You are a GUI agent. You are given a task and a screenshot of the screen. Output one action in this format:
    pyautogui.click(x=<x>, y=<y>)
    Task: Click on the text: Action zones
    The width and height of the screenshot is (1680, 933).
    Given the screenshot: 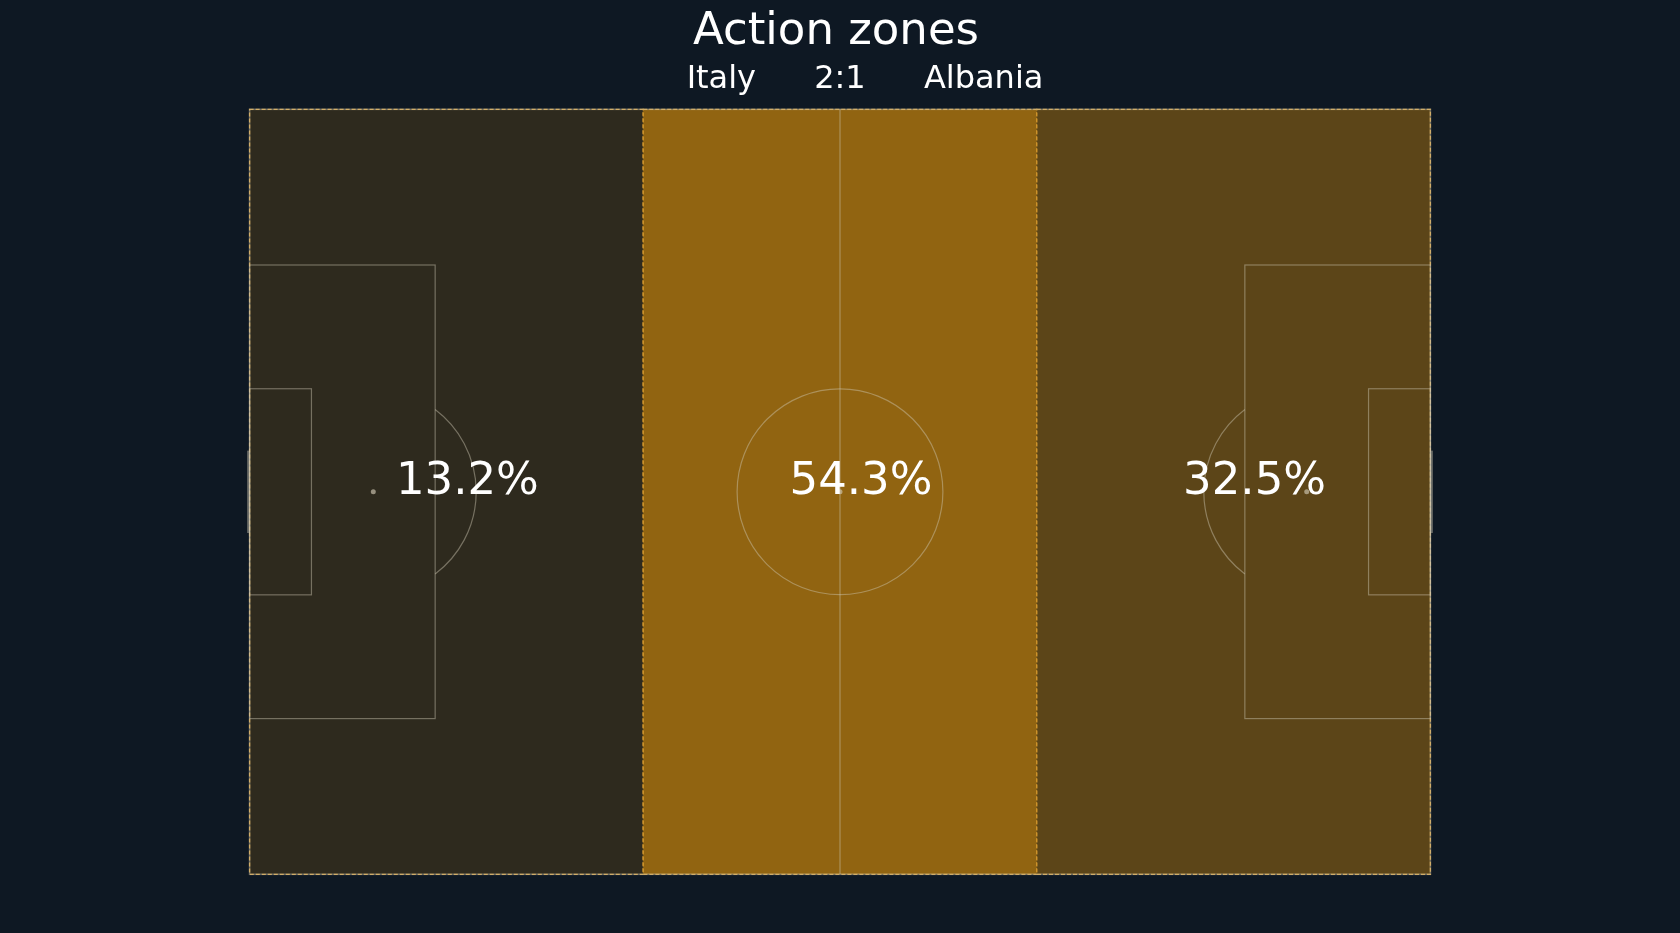 What is the action you would take?
    pyautogui.click(x=836, y=28)
    